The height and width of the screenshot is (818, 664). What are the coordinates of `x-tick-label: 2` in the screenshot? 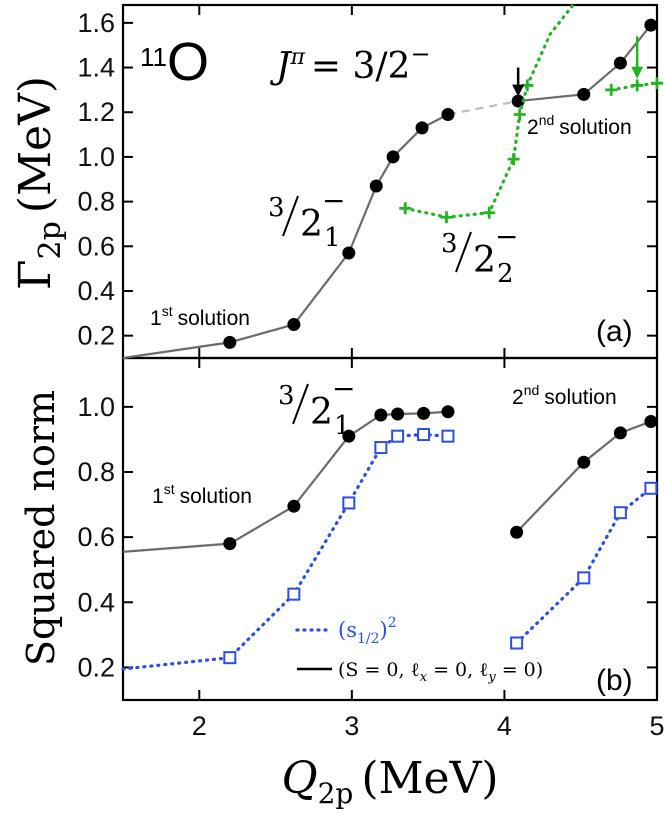 It's located at (199, 726).